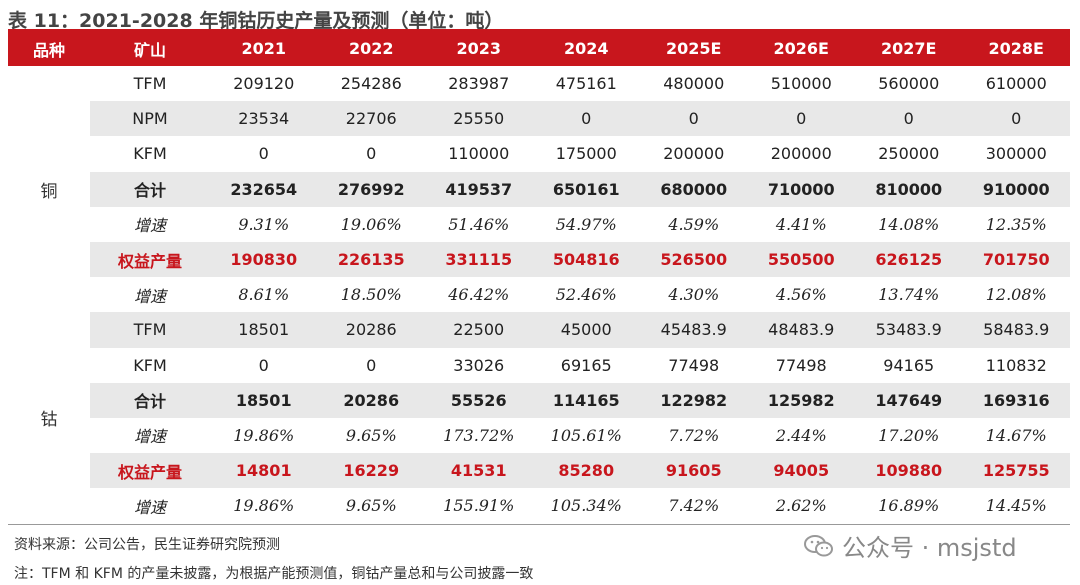  I want to click on value-cell: 4.41%, so click(801, 224).